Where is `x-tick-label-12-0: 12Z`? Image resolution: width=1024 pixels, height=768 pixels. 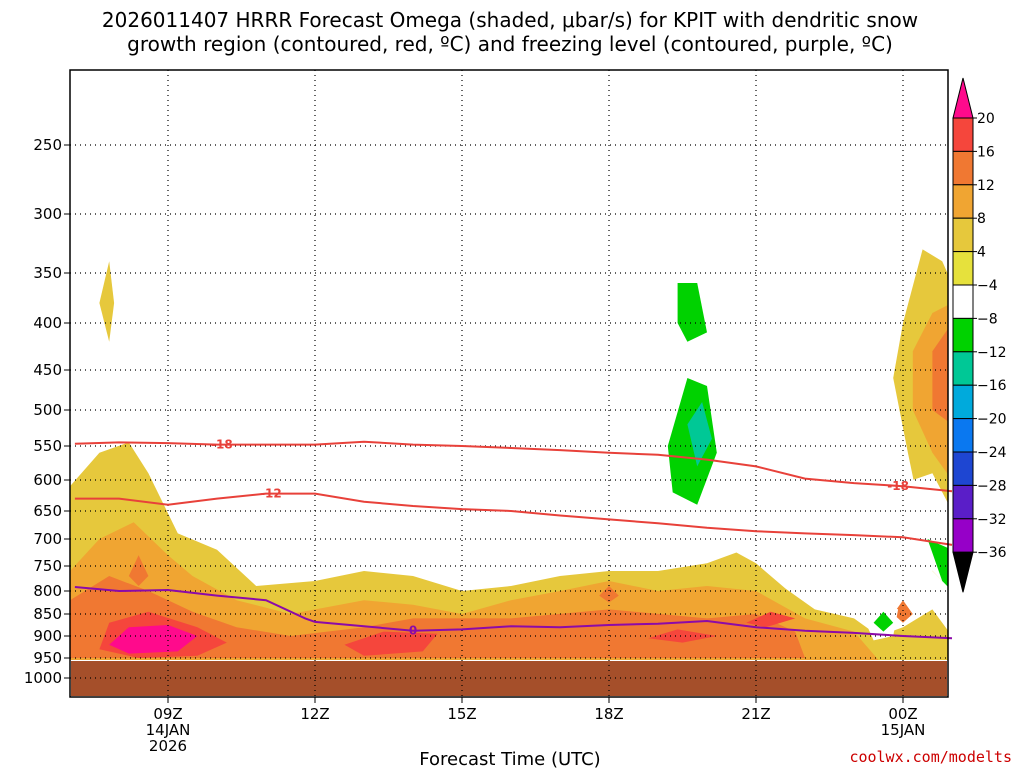
x-tick-label-12-0: 12Z is located at coordinates (314, 714).